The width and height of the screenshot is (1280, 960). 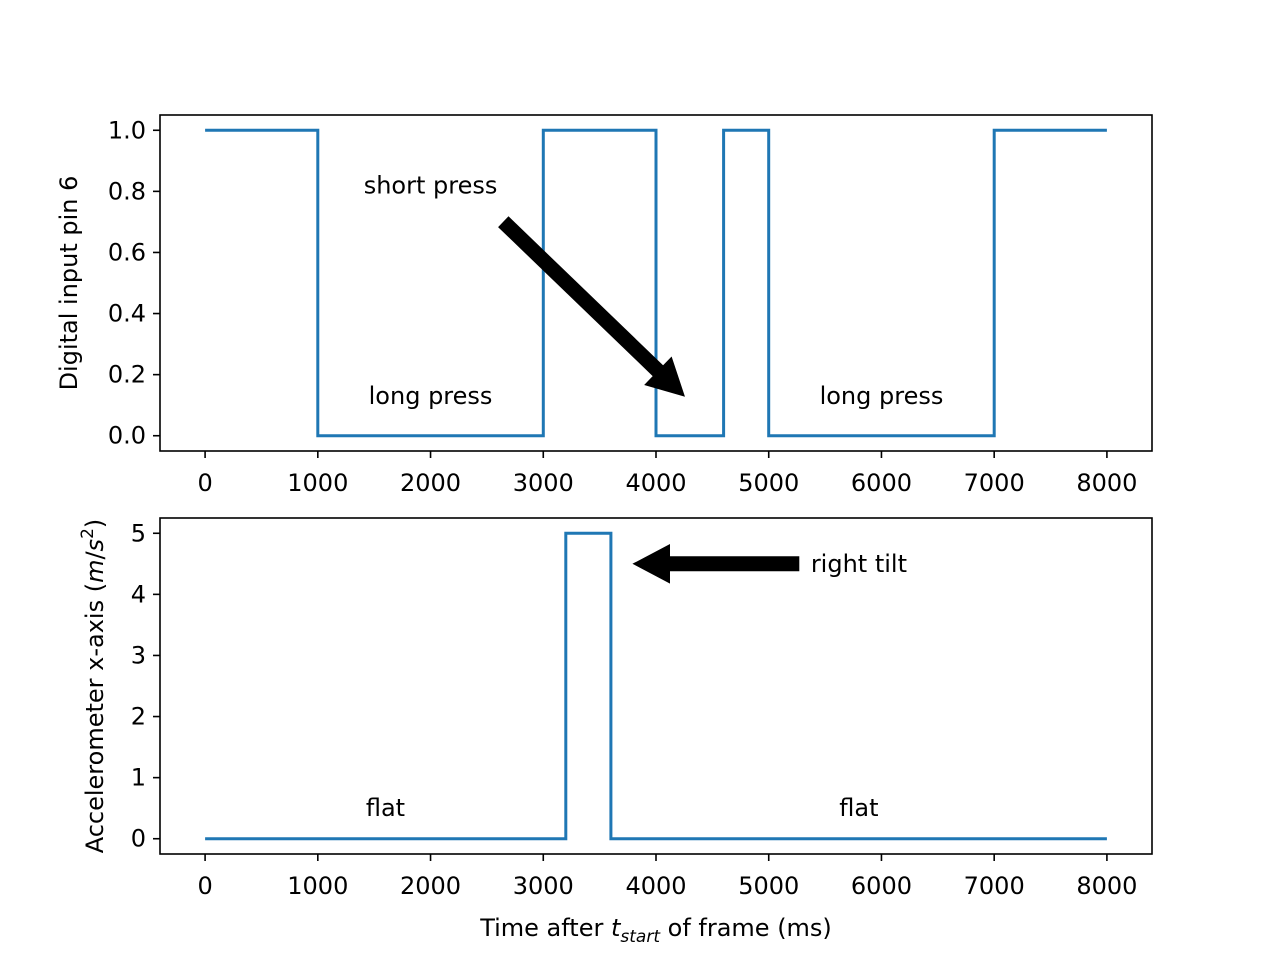 I want to click on y-tick-label: 0.0, so click(x=127, y=436).